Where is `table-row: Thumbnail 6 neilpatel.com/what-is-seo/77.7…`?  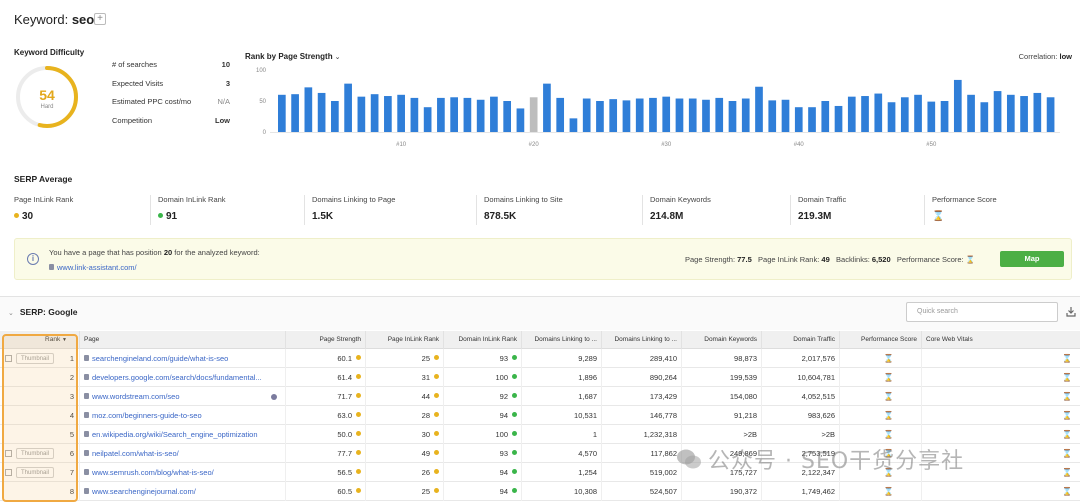
table-row: Thumbnail 6 neilpatel.com/what-is-seo/77.7… is located at coordinates (540, 453).